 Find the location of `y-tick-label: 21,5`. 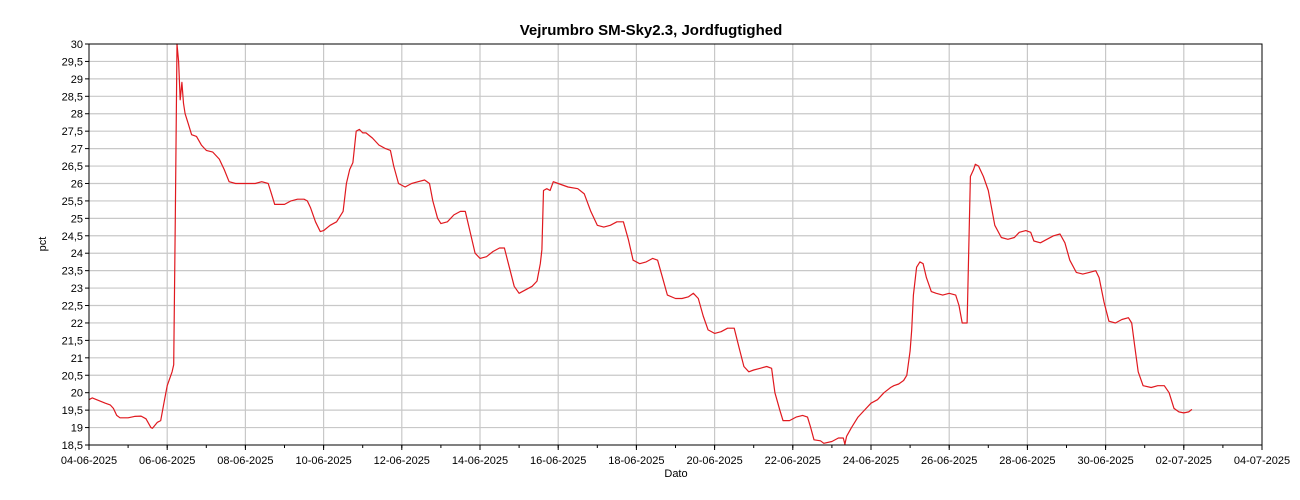

y-tick-label: 21,5 is located at coordinates (72, 341).